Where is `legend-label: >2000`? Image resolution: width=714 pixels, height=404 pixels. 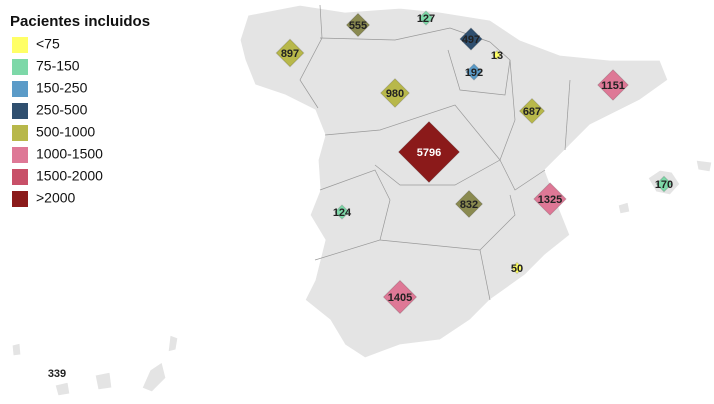
legend-label: >2000 is located at coordinates (56, 198).